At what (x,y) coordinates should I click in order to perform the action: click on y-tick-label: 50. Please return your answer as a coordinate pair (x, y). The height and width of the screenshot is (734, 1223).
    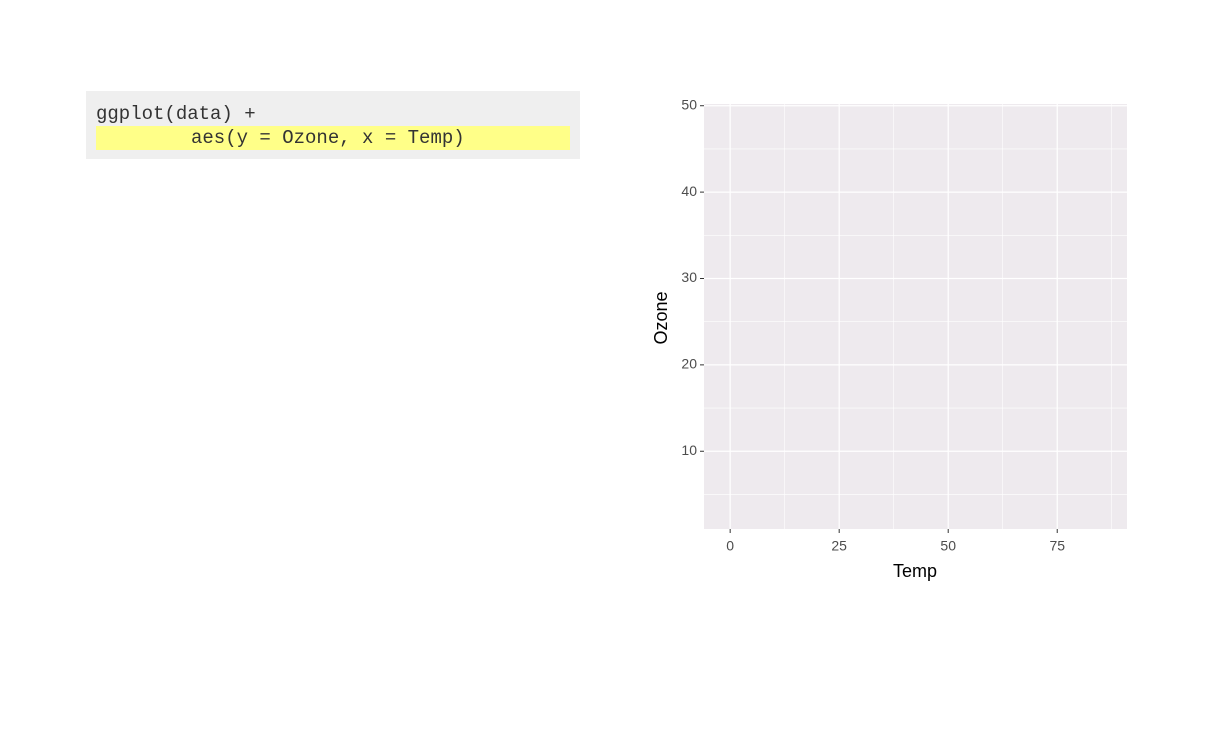
    Looking at the image, I should click on (689, 104).